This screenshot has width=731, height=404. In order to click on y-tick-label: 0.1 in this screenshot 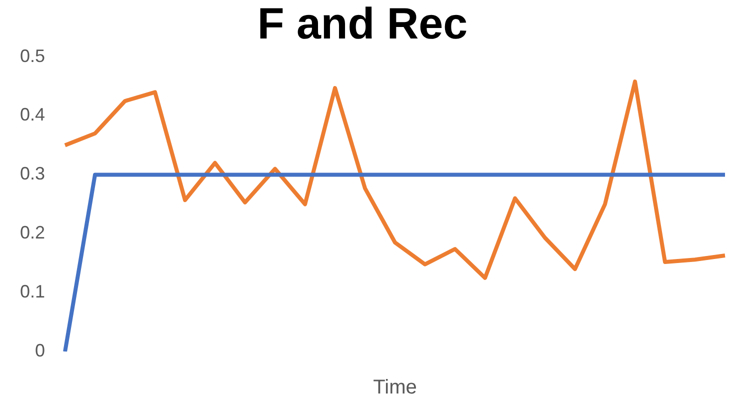, I will do `click(33, 292)`.